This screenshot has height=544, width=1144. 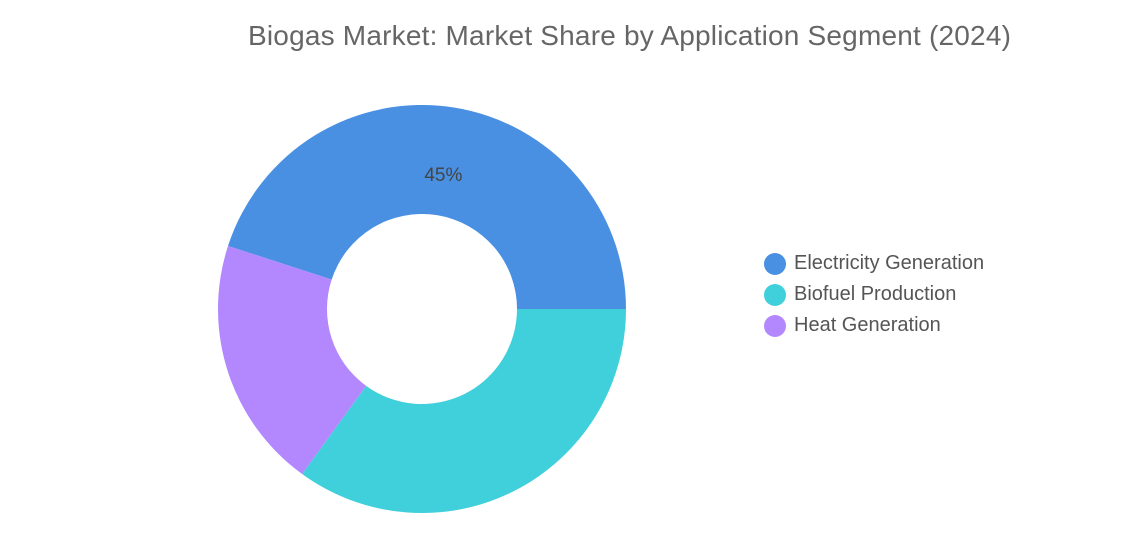 I want to click on slice-biofuel-production, so click(x=464, y=411).